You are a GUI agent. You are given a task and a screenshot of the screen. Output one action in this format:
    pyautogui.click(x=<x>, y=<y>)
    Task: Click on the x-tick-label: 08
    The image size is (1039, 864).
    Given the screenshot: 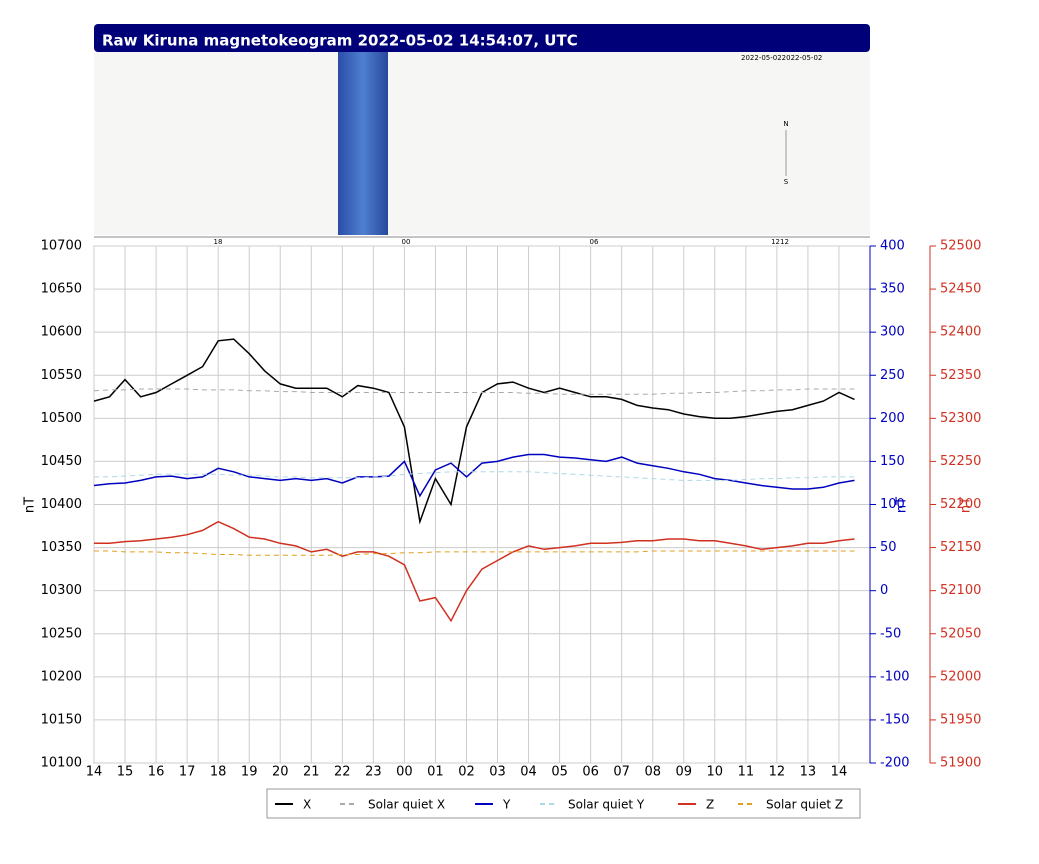 What is the action you would take?
    pyautogui.click(x=652, y=772)
    